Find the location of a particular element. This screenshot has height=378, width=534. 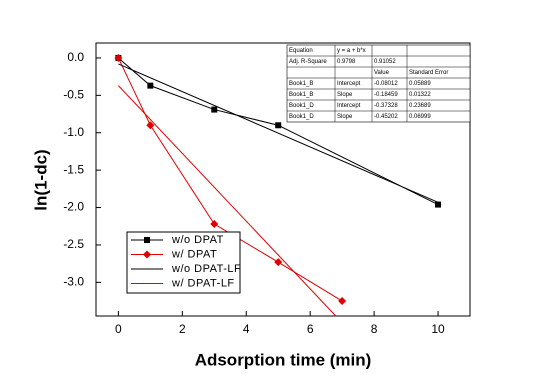

x-tick-label: 6 is located at coordinates (310, 329).